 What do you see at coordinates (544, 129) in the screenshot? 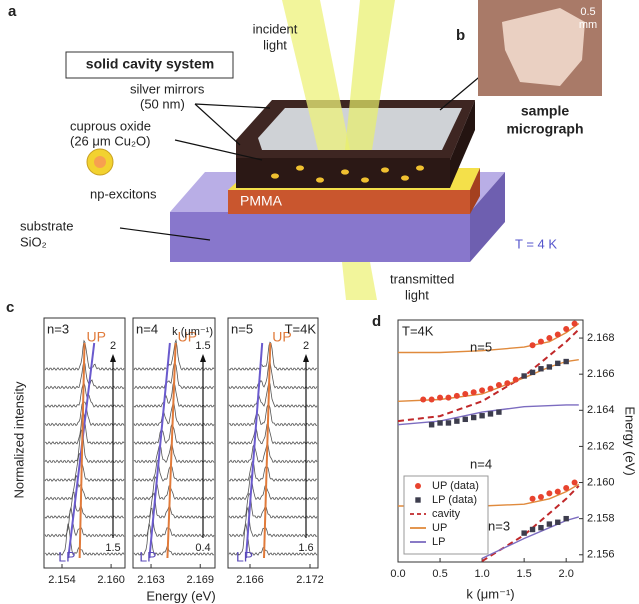
I see `micrograph-caption: micrograph` at bounding box center [544, 129].